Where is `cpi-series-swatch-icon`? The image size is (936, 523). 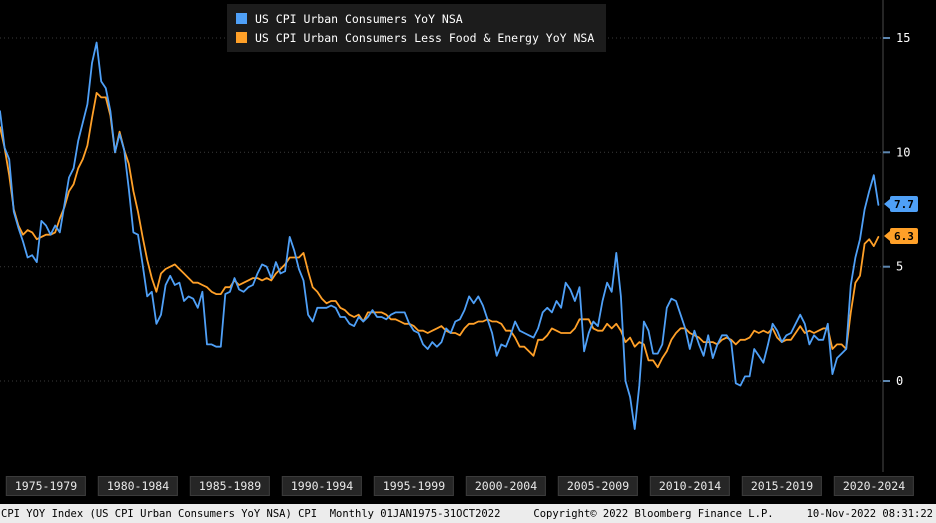
cpi-series-swatch-icon is located at coordinates (241, 18).